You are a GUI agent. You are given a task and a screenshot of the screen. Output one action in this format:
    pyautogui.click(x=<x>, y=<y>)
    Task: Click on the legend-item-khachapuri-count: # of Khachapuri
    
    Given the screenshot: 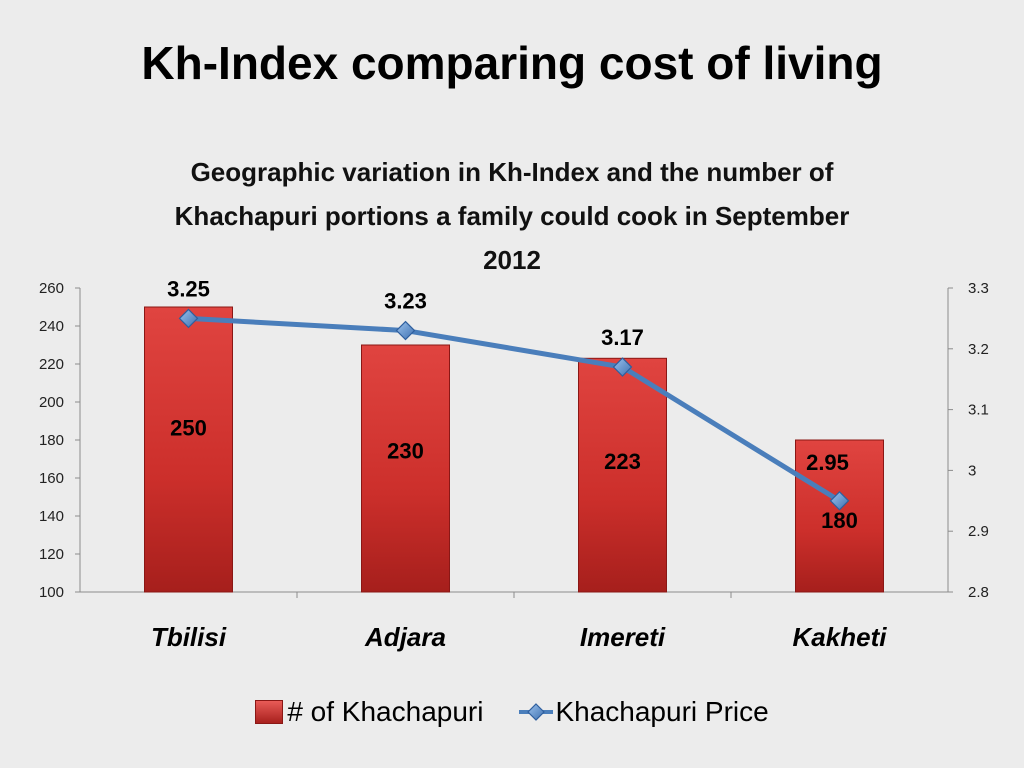 What is the action you would take?
    pyautogui.click(x=369, y=712)
    